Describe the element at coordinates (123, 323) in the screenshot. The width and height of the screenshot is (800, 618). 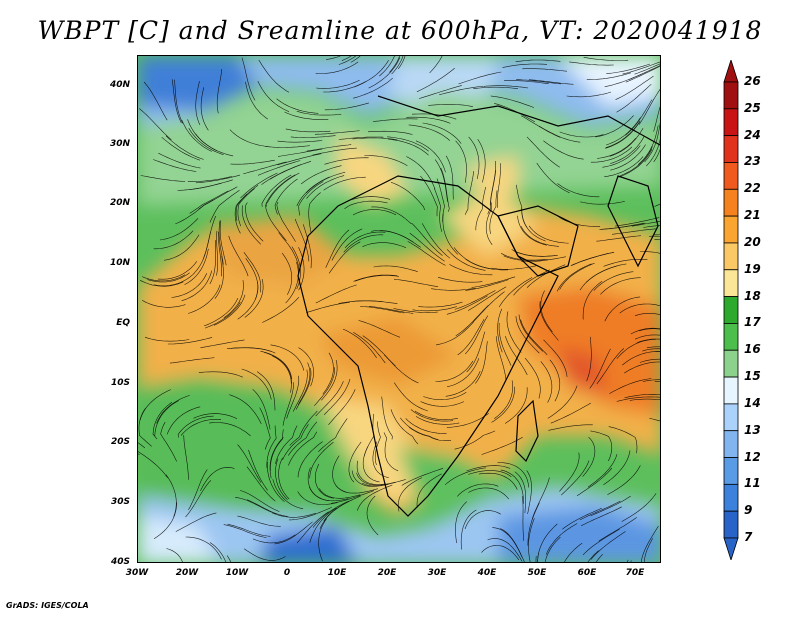
I see `lat-label-eq: EQ` at that location.